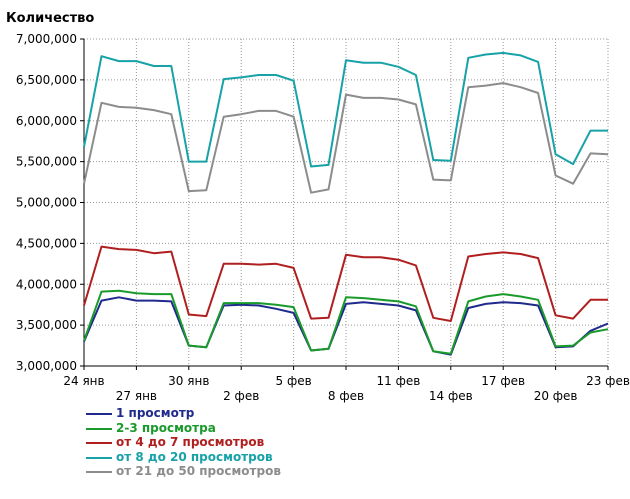 The height and width of the screenshot is (499, 630). Describe the element at coordinates (46, 325) in the screenshot. I see `y-tick-label: 3,500,000` at that location.